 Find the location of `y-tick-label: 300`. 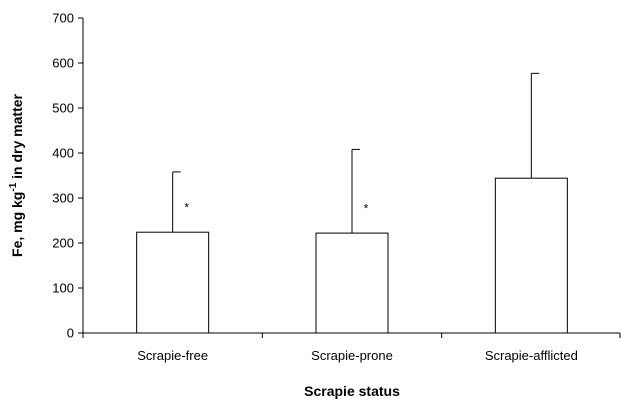

y-tick-label: 300 is located at coordinates (63, 198).